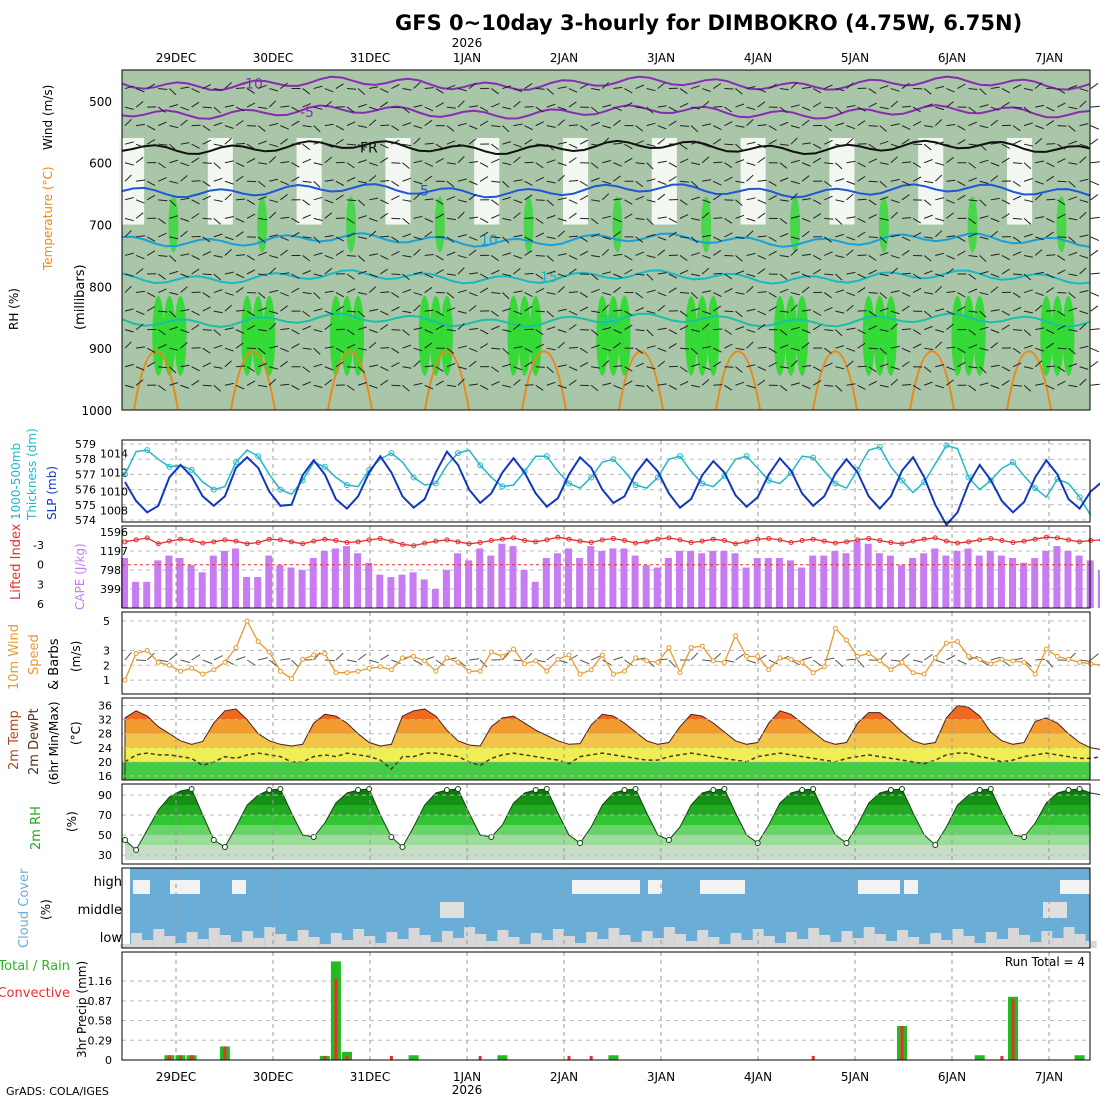 This screenshot has width=1100, height=1100. I want to click on x-tick-bottom: 4JAN, so click(758, 1077).